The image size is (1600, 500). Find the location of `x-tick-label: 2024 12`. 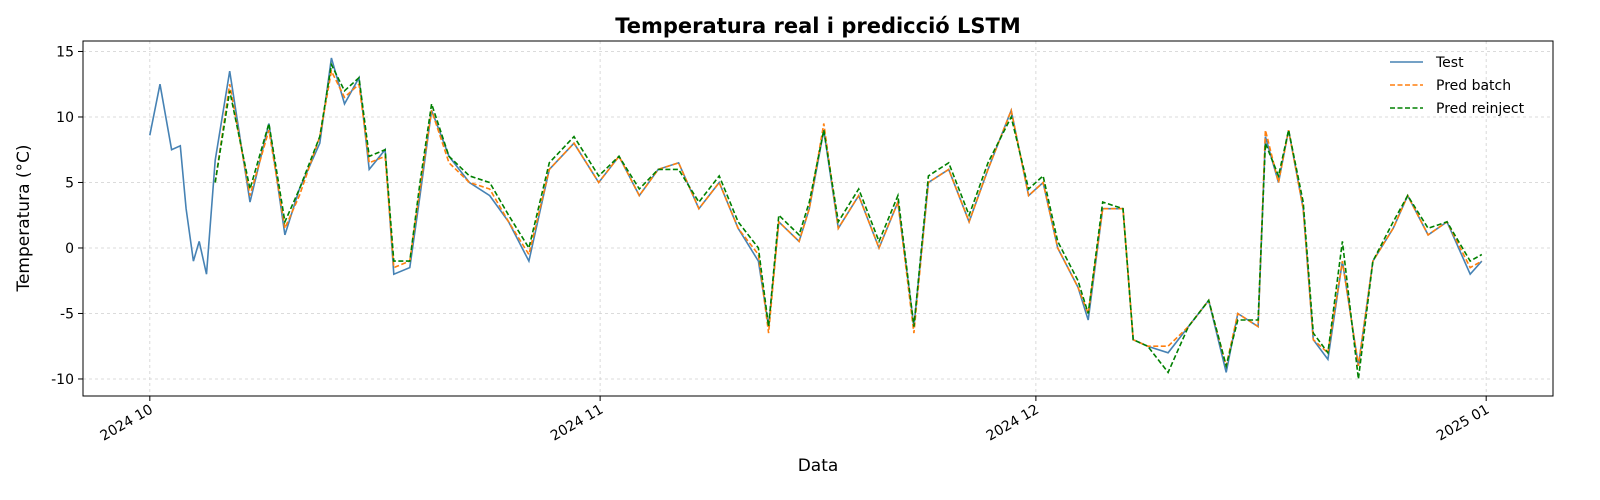

x-tick-label: 2024 12 is located at coordinates (1013, 423).